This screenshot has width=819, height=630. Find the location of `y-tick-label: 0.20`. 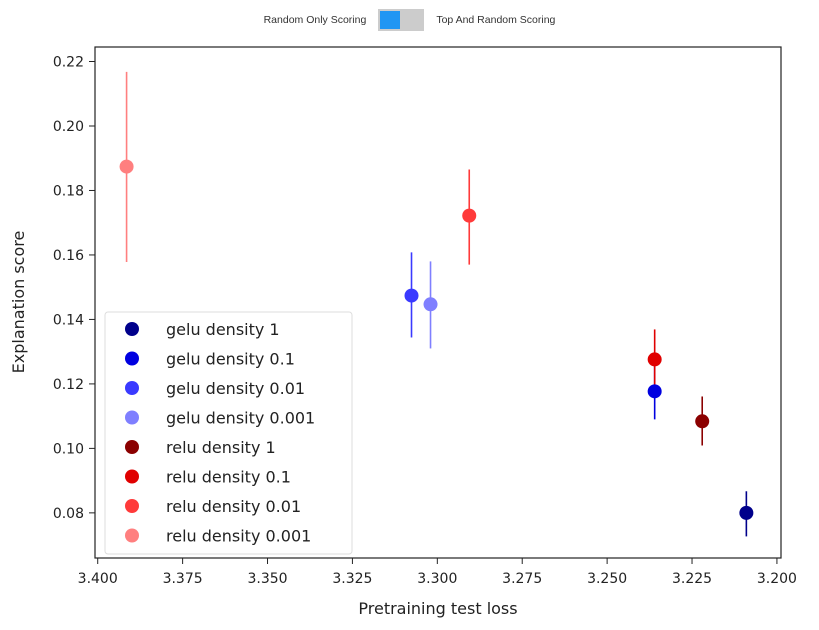

y-tick-label: 0.20 is located at coordinates (68, 127).